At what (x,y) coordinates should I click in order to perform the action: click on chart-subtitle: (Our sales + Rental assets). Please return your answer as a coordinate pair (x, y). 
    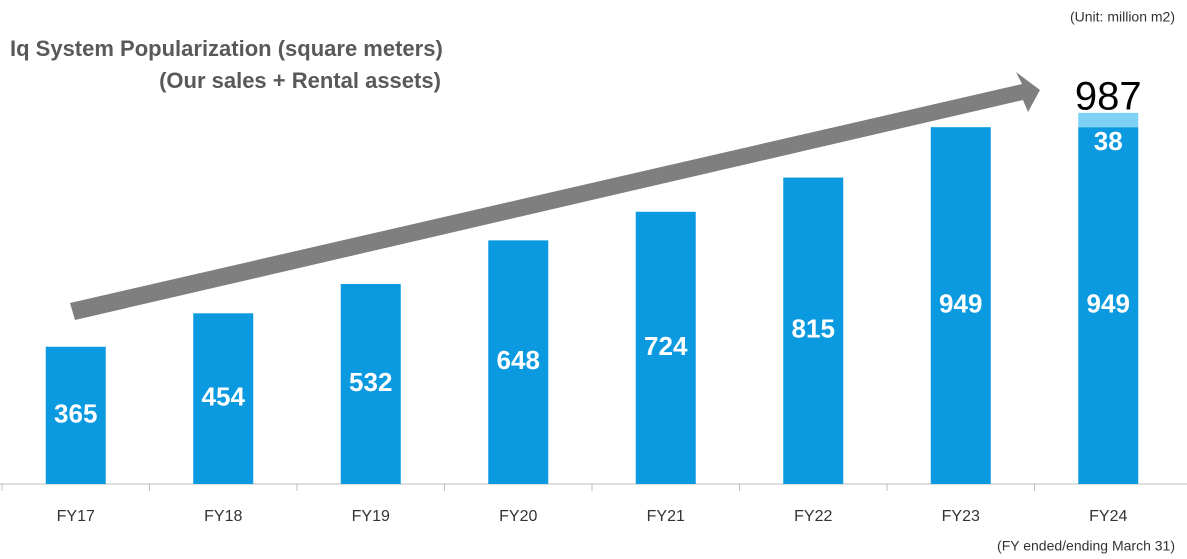
    Looking at the image, I should click on (300, 80).